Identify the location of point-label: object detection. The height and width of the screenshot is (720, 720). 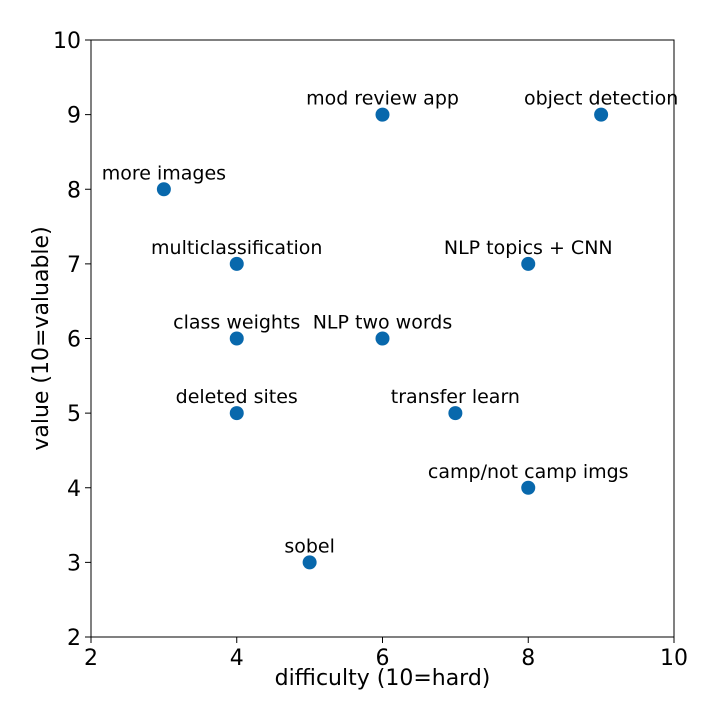
(601, 99).